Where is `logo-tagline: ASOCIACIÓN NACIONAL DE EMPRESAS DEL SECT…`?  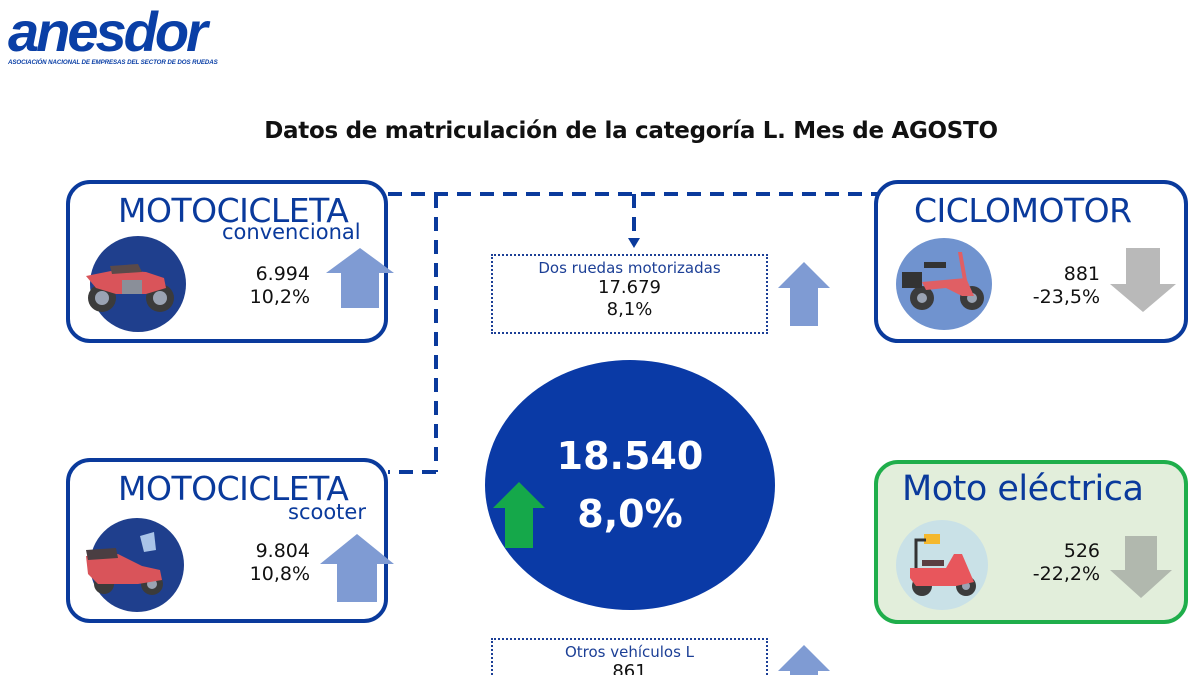
logo-tagline: ASOCIACIÓN NACIONAL DE EMPRESAS DEL SECT… is located at coordinates (113, 62).